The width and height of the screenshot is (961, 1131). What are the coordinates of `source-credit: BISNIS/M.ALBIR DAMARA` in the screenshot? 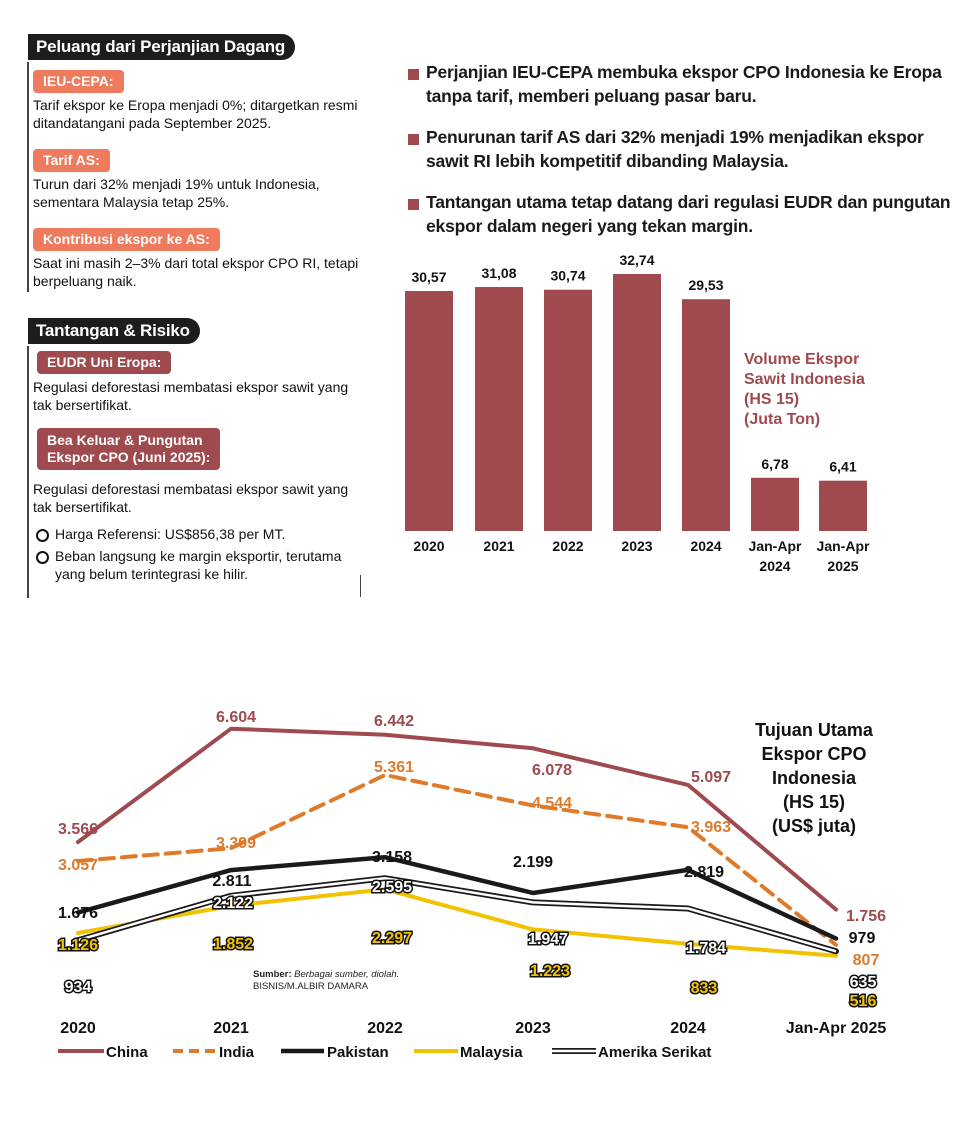 It's located at (311, 986).